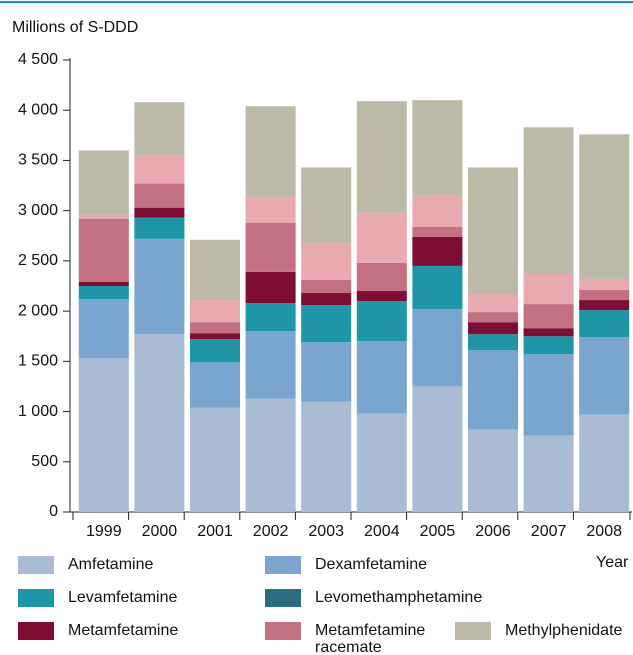 The image size is (633, 655). I want to click on x-tick-label: 2007, so click(549, 531).